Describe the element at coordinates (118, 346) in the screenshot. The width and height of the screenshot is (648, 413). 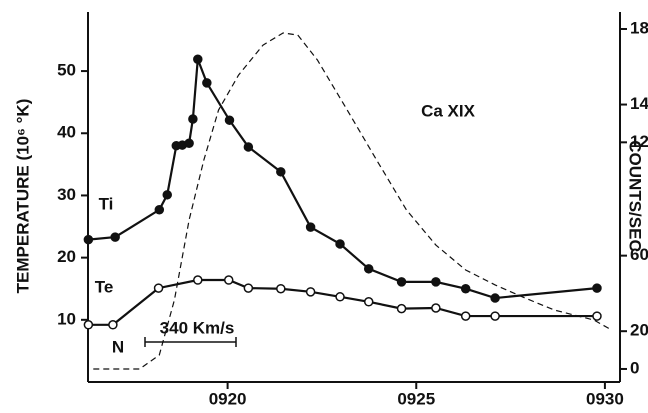
I see `annotation: N` at that location.